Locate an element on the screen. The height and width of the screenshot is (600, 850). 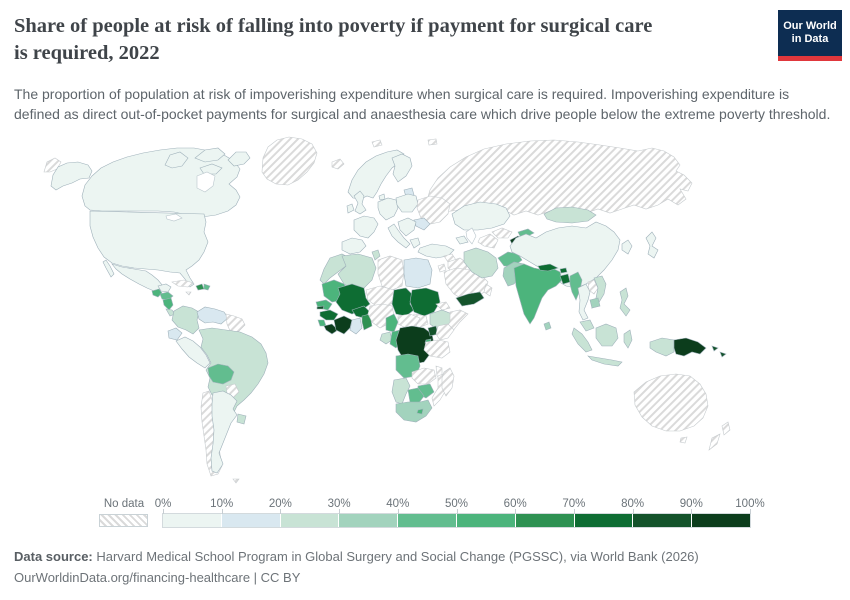
country-central-african-republic is located at coordinates (409, 321).